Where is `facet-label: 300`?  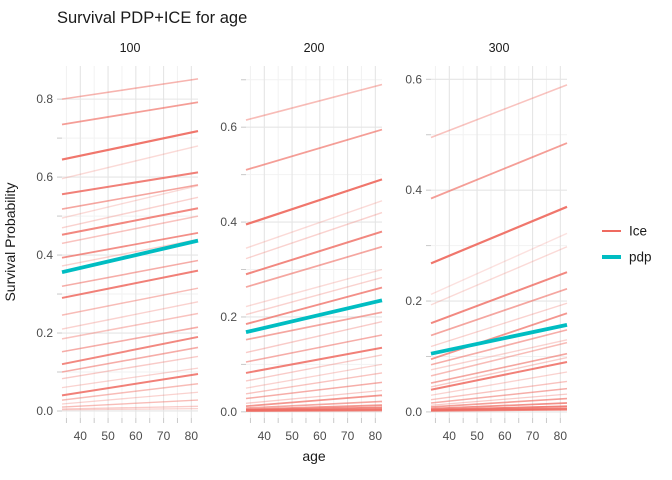 facet-label: 300 is located at coordinates (499, 48).